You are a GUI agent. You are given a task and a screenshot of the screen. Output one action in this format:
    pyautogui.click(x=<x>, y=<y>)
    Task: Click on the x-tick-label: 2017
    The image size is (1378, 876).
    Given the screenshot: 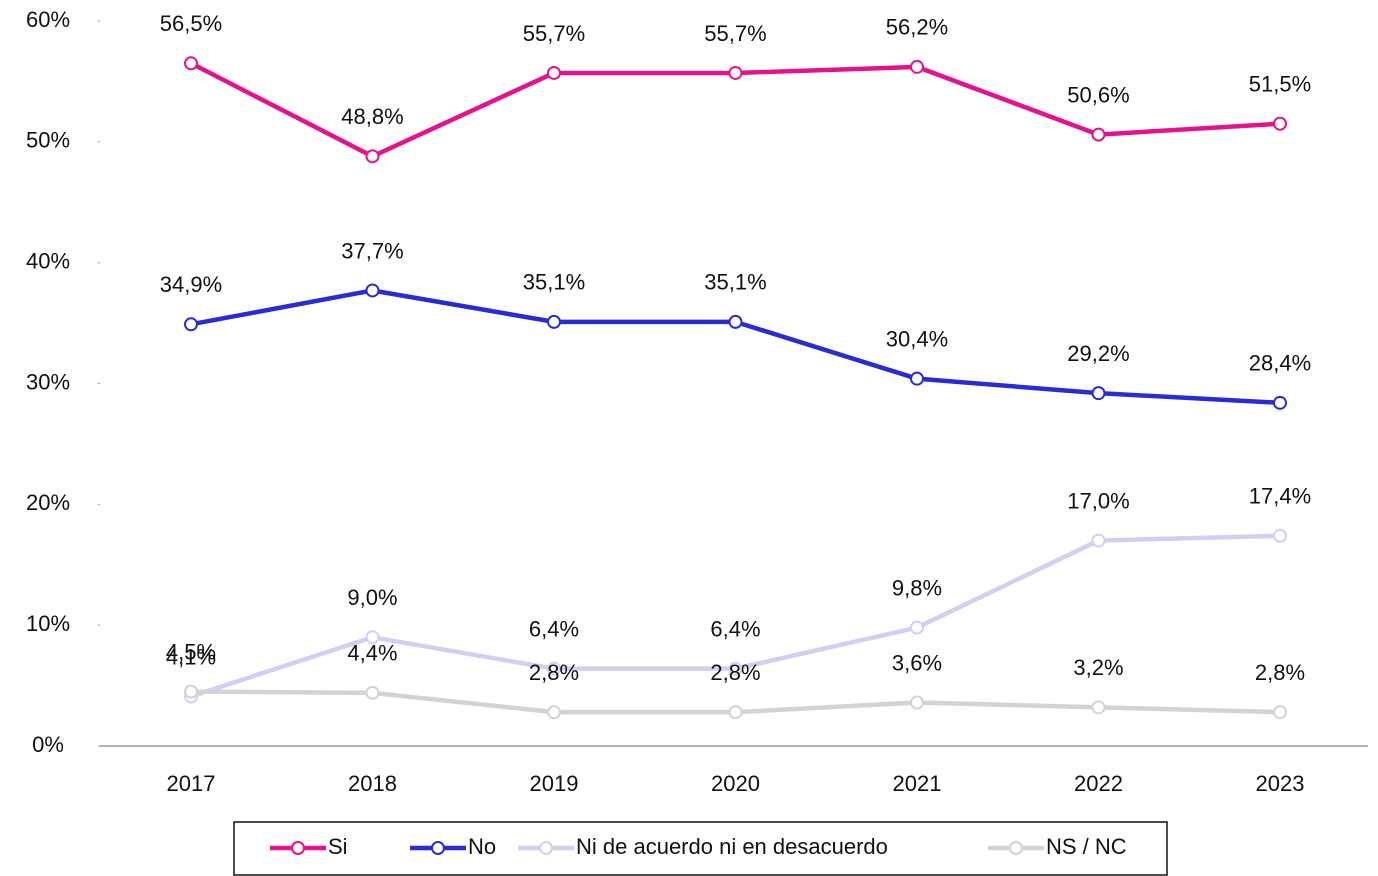 What is the action you would take?
    pyautogui.click(x=191, y=783)
    